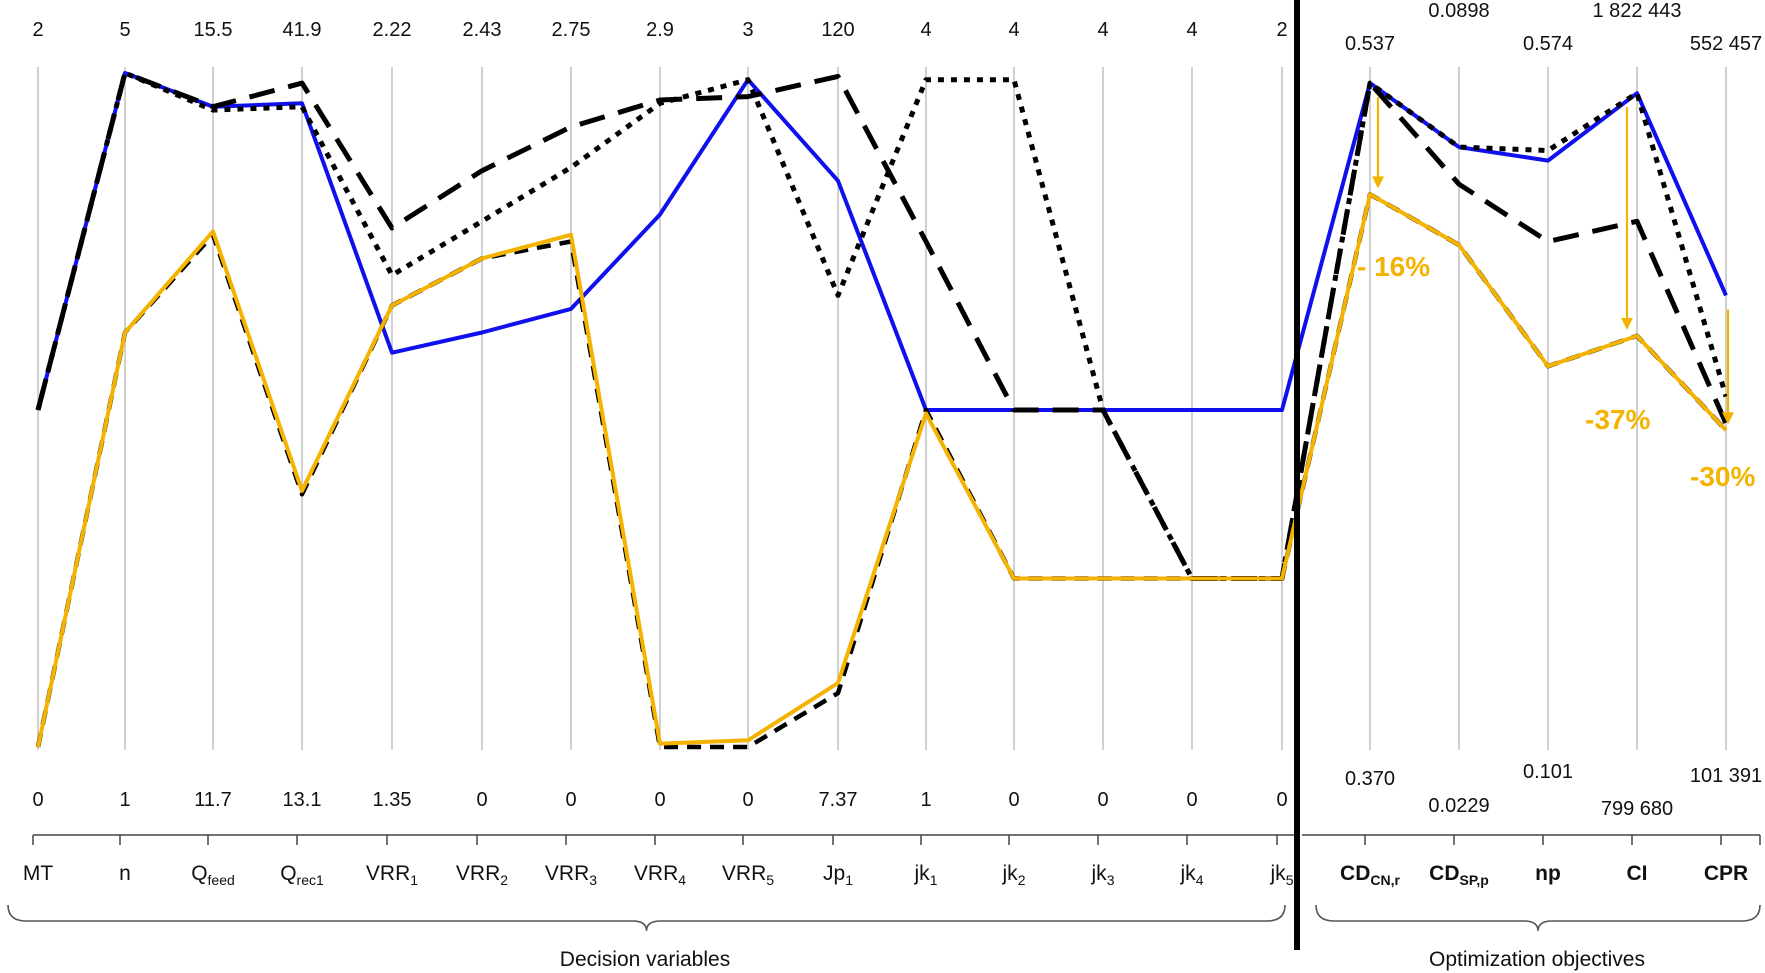 The width and height of the screenshot is (1765, 973). What do you see at coordinates (481, 800) in the screenshot?
I see `axis-min-VRR2: 0` at bounding box center [481, 800].